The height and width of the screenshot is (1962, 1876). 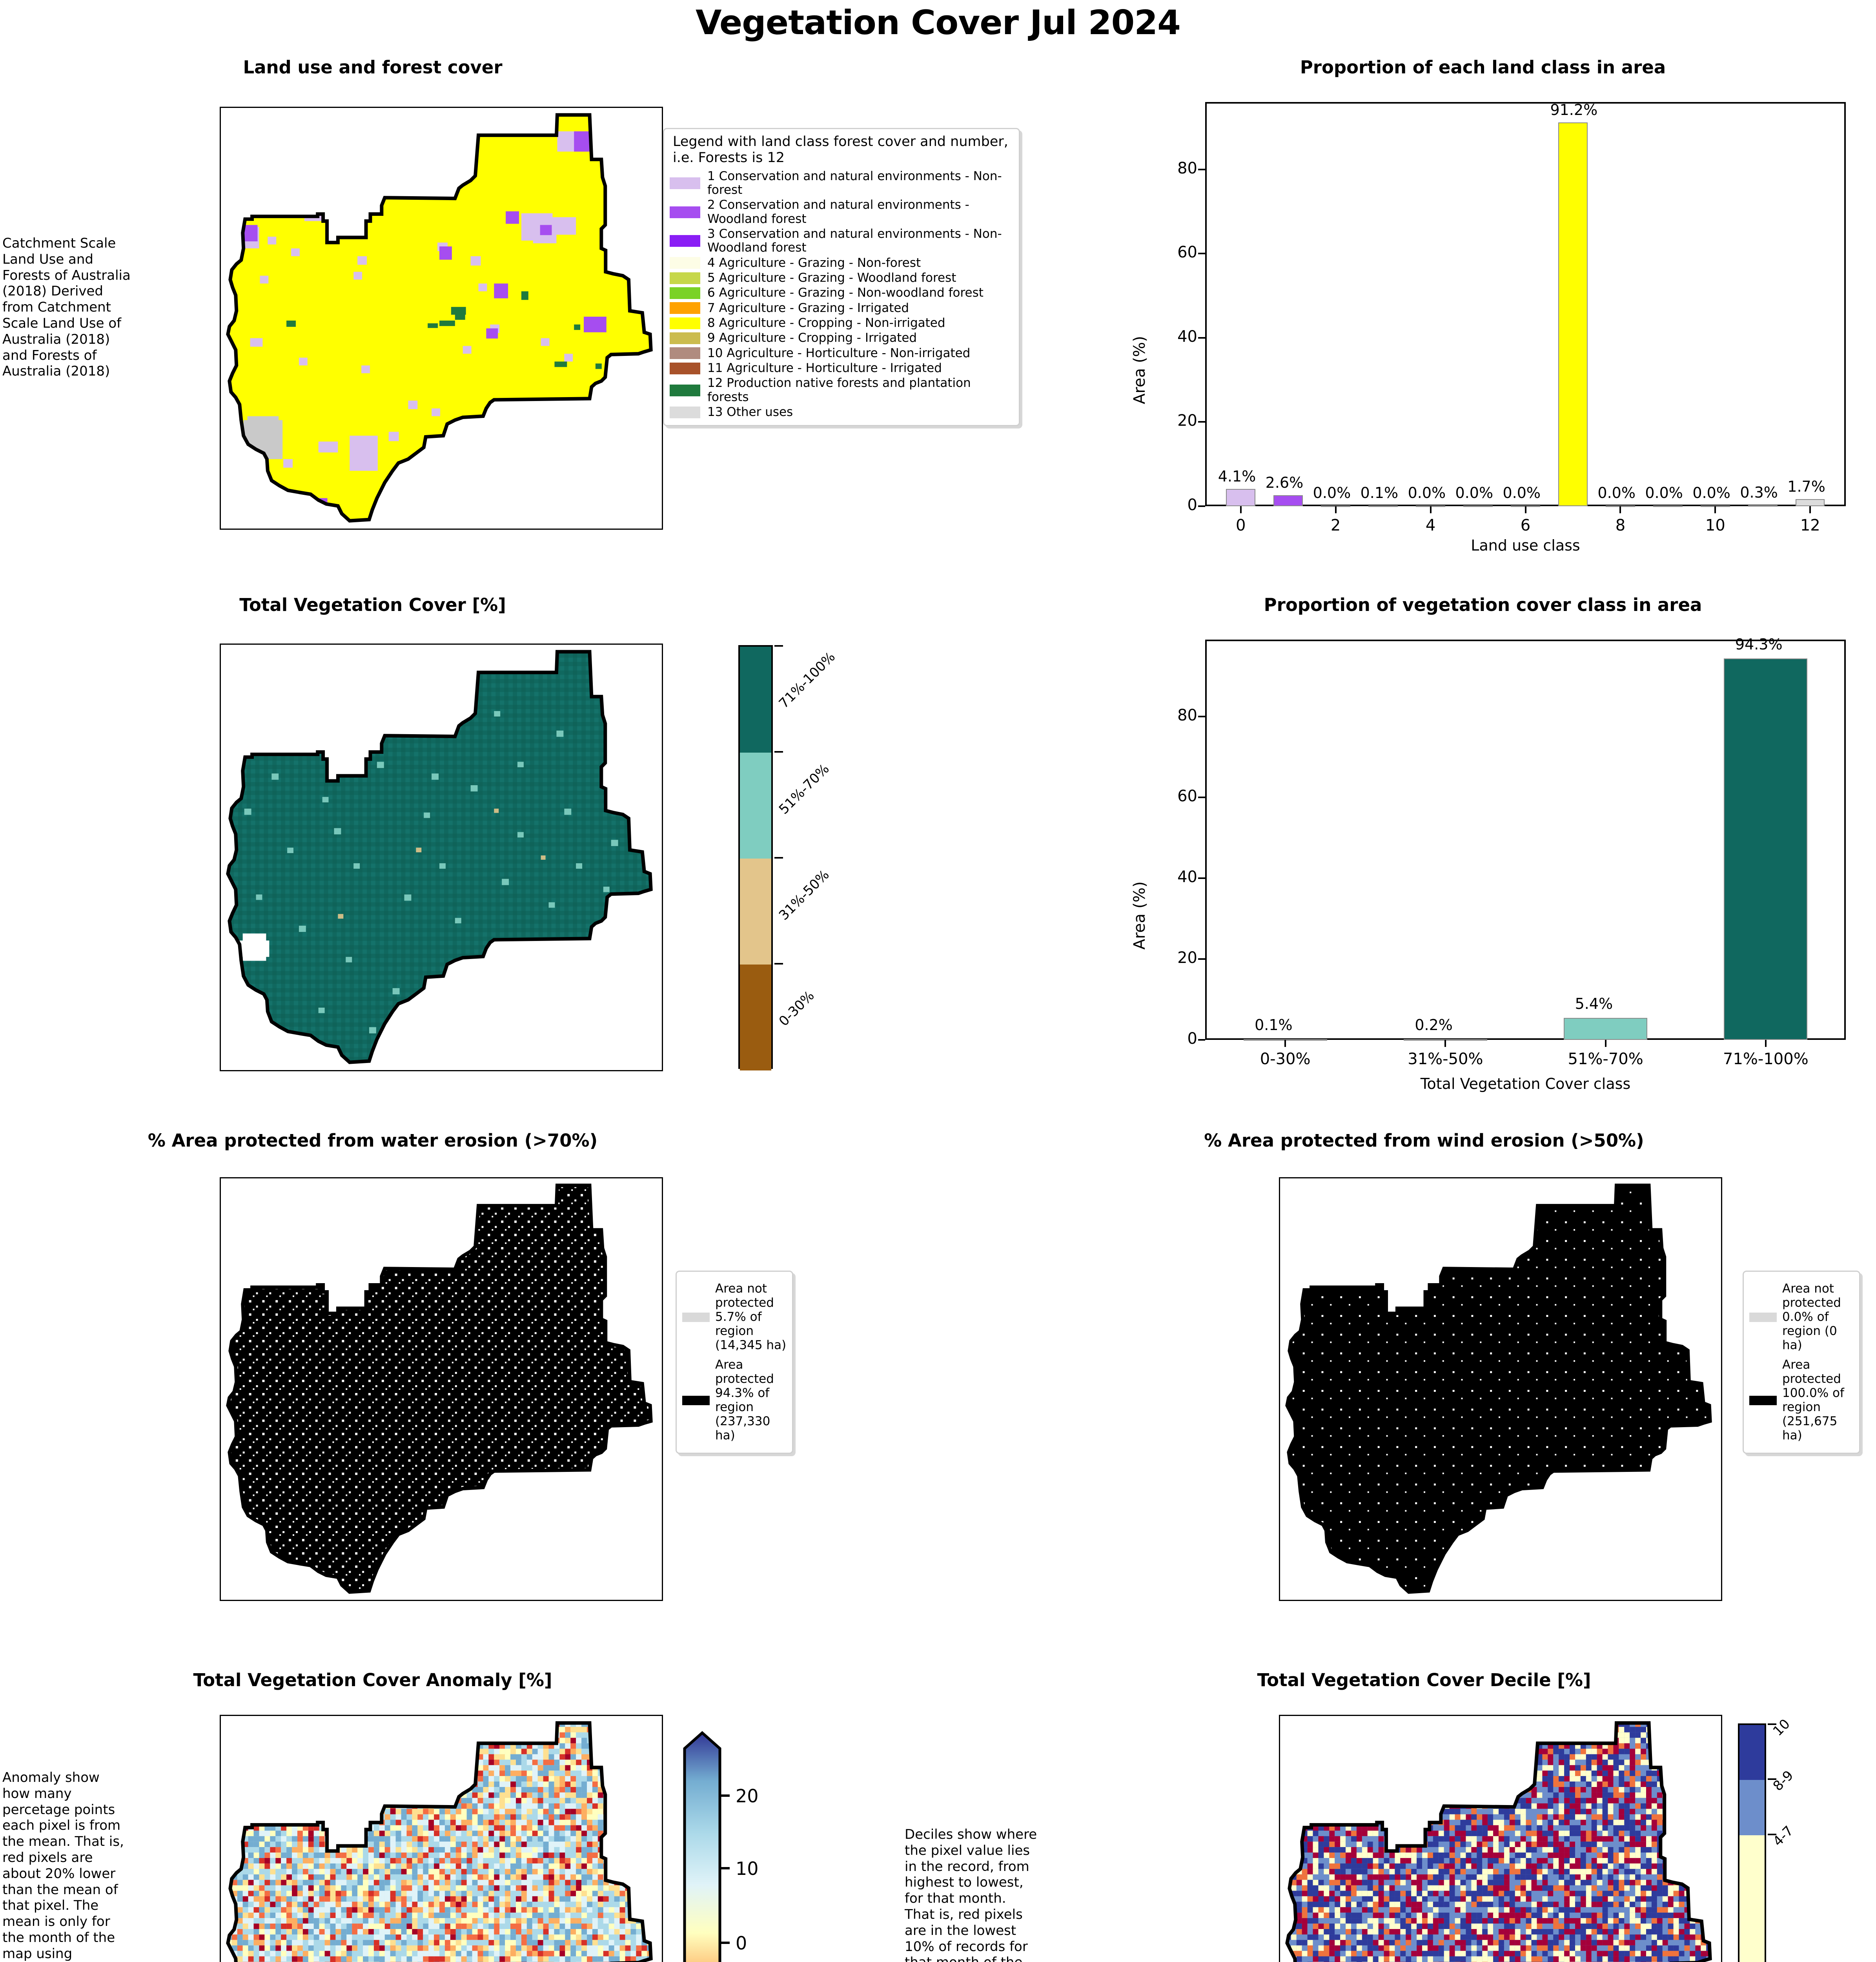 I want to click on panel-title-anomaly: Total Vegetation Cover Anomaly [%], so click(x=372, y=1680).